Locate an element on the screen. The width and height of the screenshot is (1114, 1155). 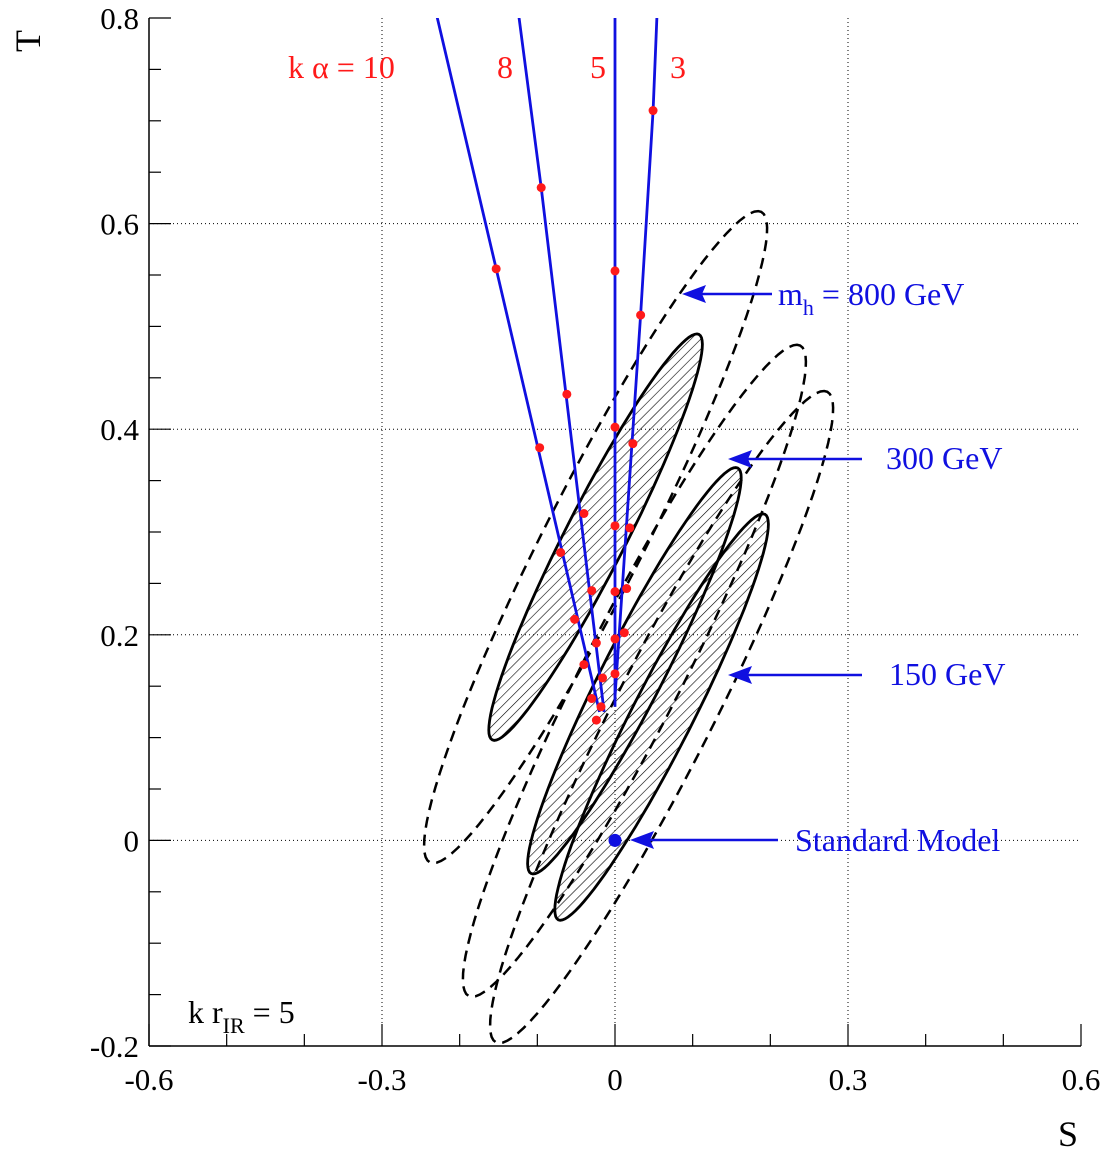
y-tick-label: 0 is located at coordinates (132, 840).